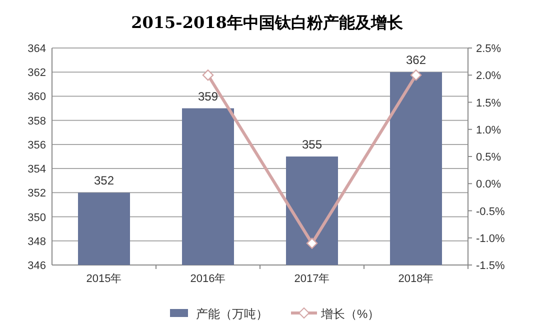 This screenshot has width=534, height=335. What do you see at coordinates (37, 170) in the screenshot?
I see `y-tick-label: 354` at bounding box center [37, 170].